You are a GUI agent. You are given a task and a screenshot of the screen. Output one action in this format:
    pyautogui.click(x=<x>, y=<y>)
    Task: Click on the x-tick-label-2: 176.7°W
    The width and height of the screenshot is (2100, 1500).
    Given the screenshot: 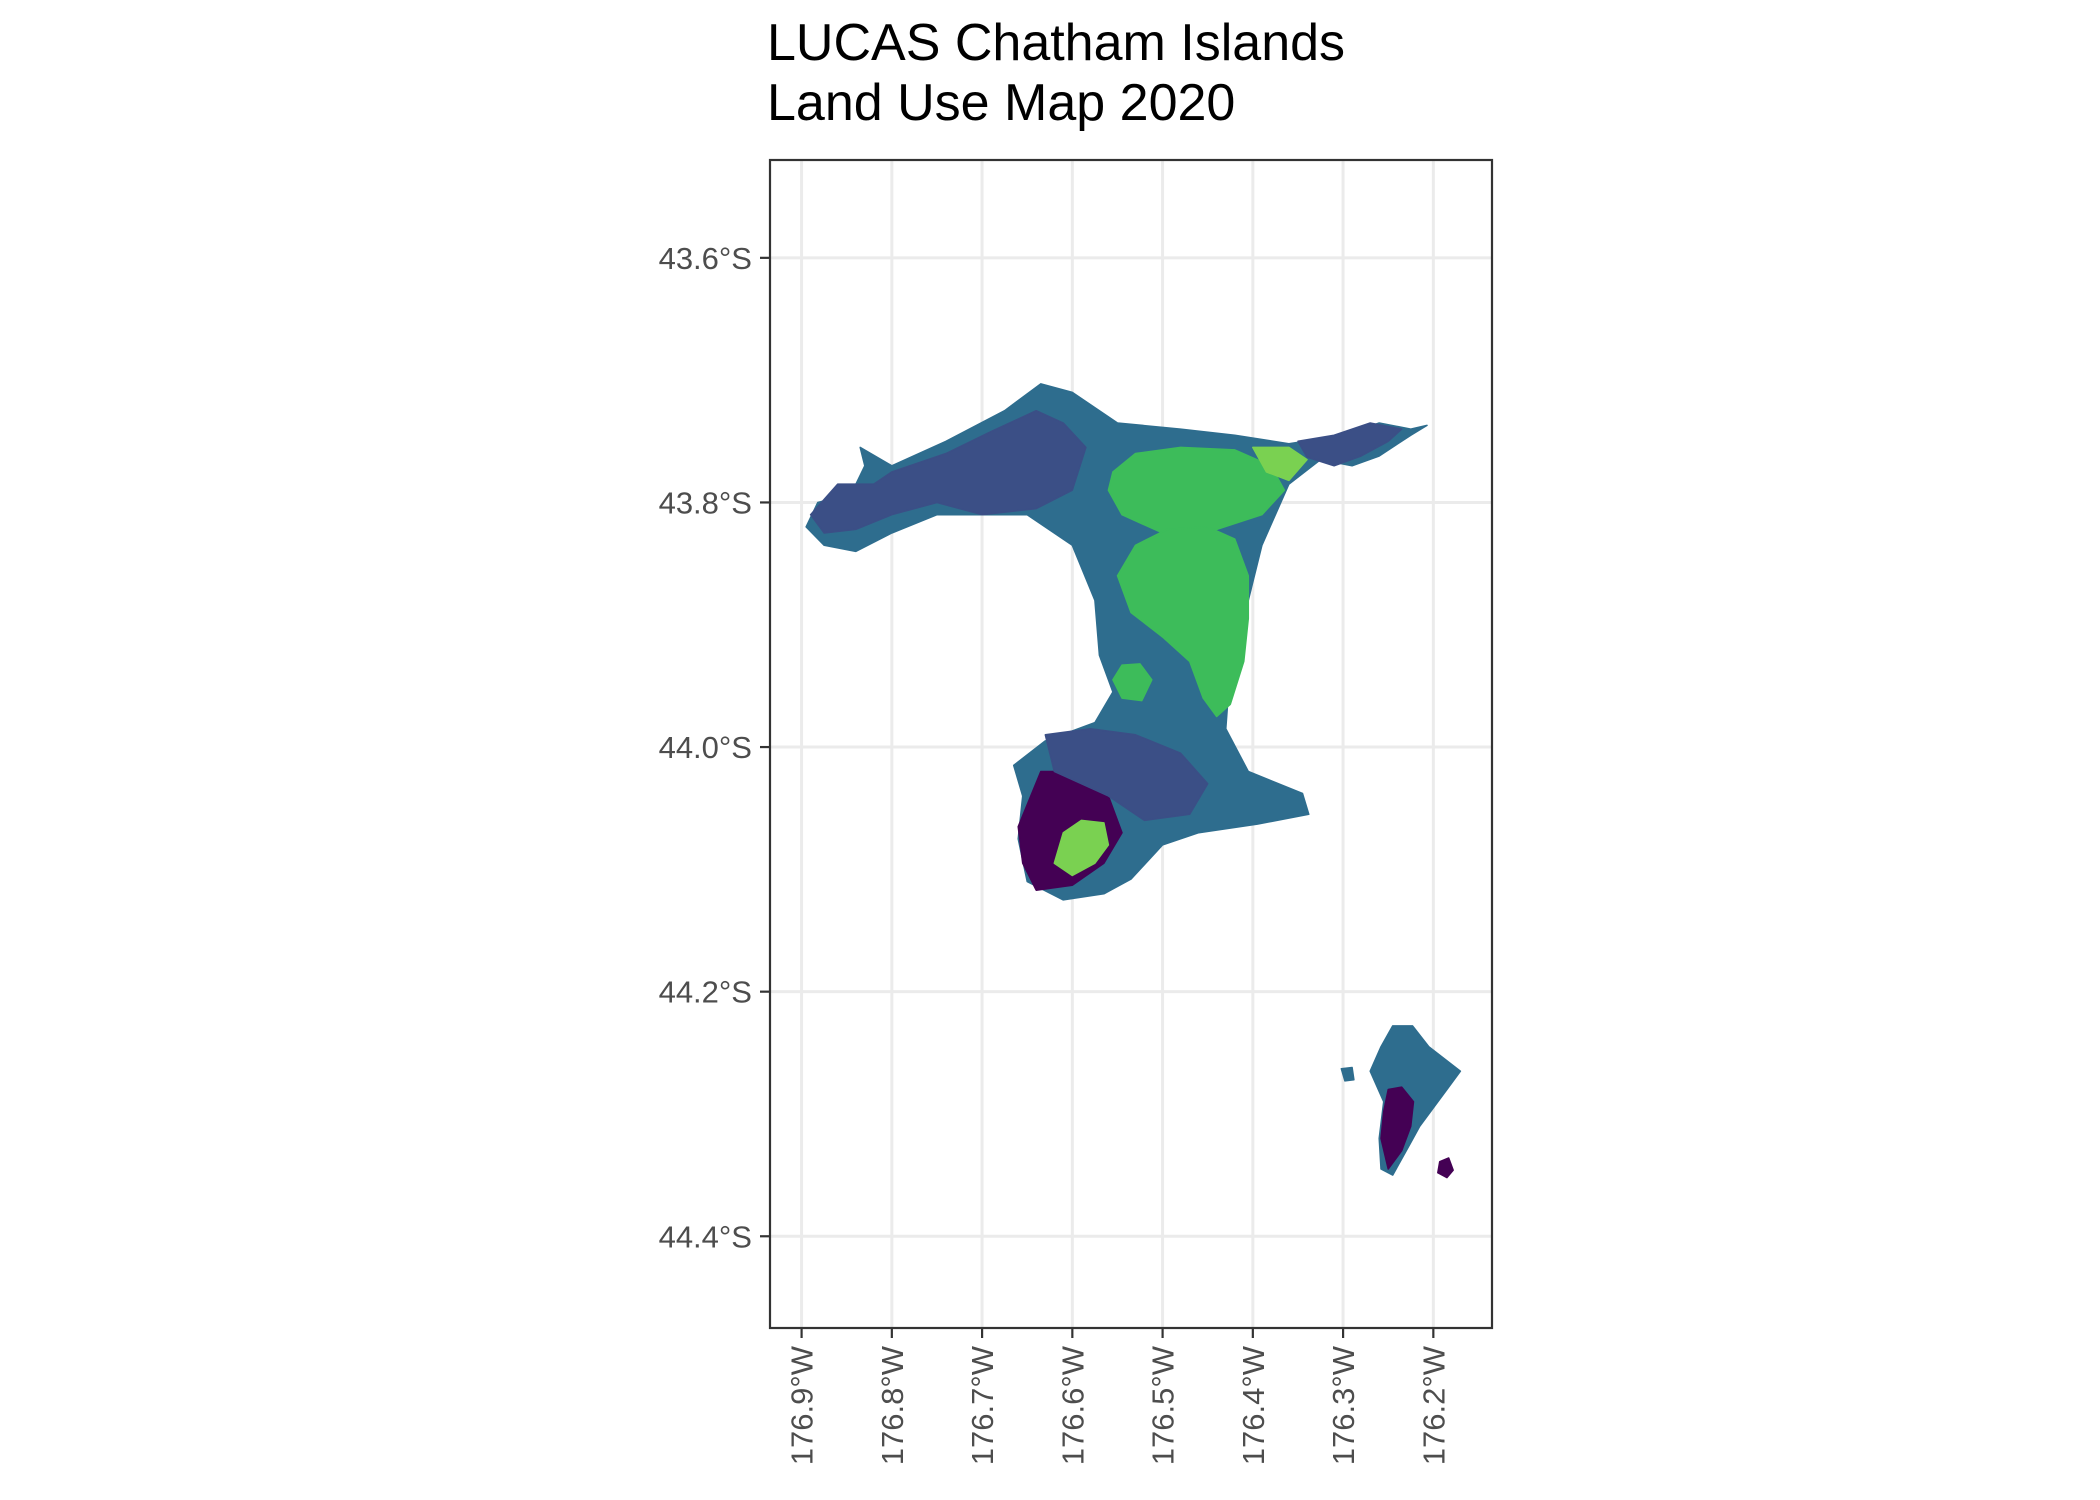 What is the action you would take?
    pyautogui.click(x=982, y=1405)
    